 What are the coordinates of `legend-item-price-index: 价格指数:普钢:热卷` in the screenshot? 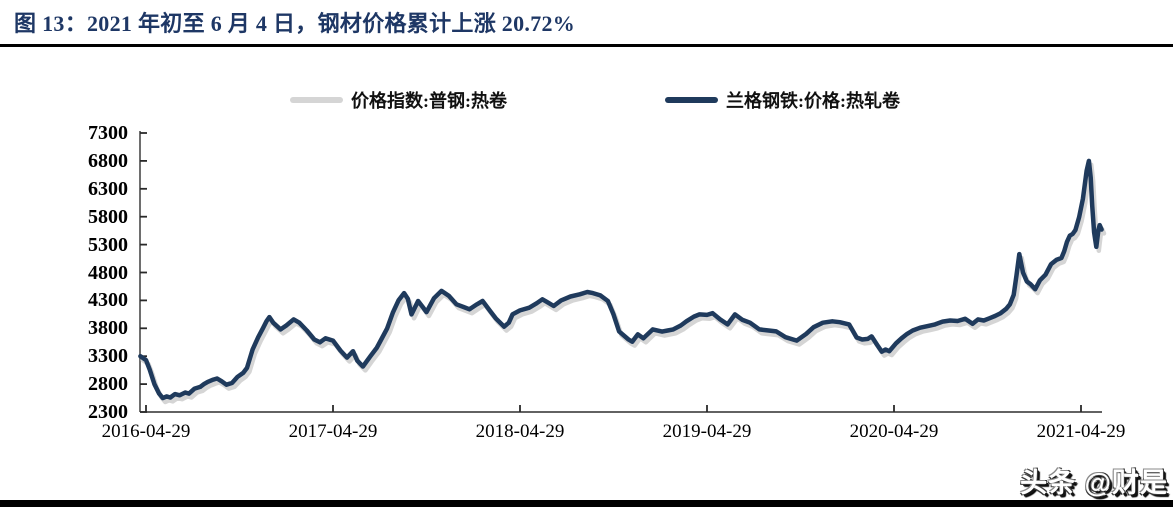 It's located at (398, 100).